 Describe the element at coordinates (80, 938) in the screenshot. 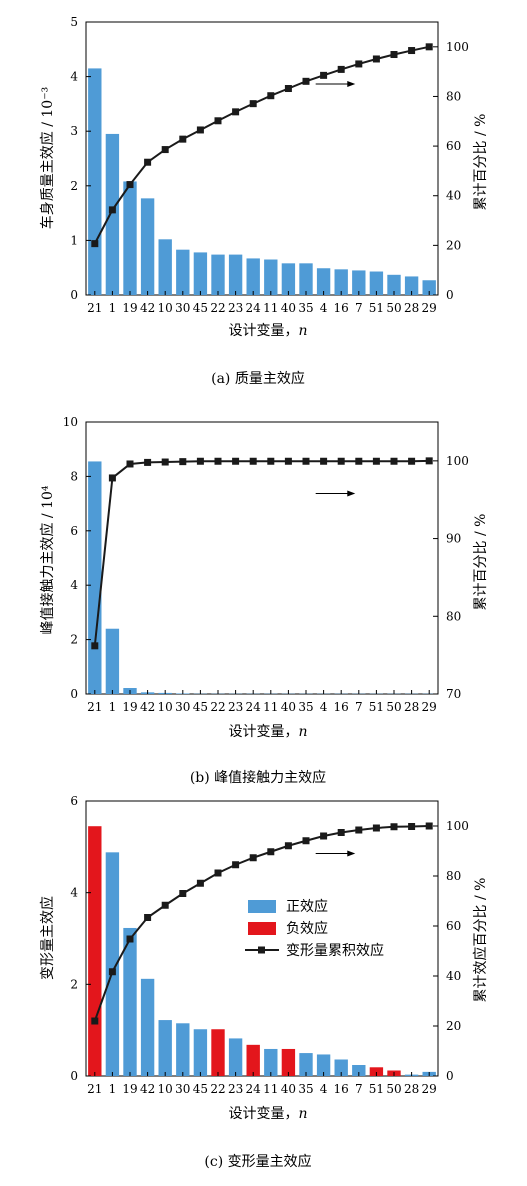

I see `left-axis-ticks: 0 2 4 6` at that location.